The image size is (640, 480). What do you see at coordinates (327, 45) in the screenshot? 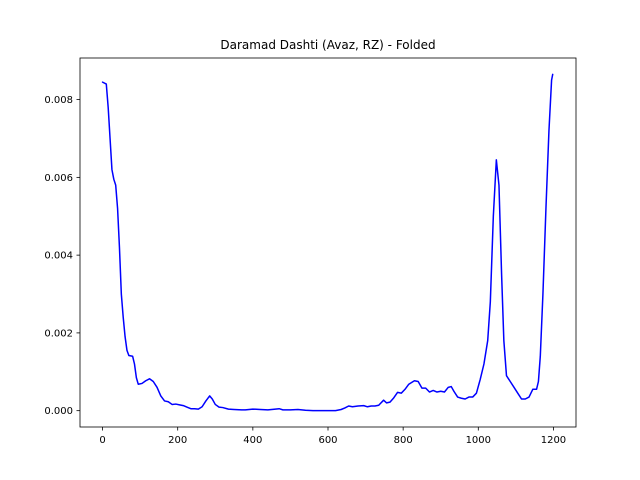
I see `chart-title: Daramad Dashti (Avaz, RZ) - Folded` at bounding box center [327, 45].